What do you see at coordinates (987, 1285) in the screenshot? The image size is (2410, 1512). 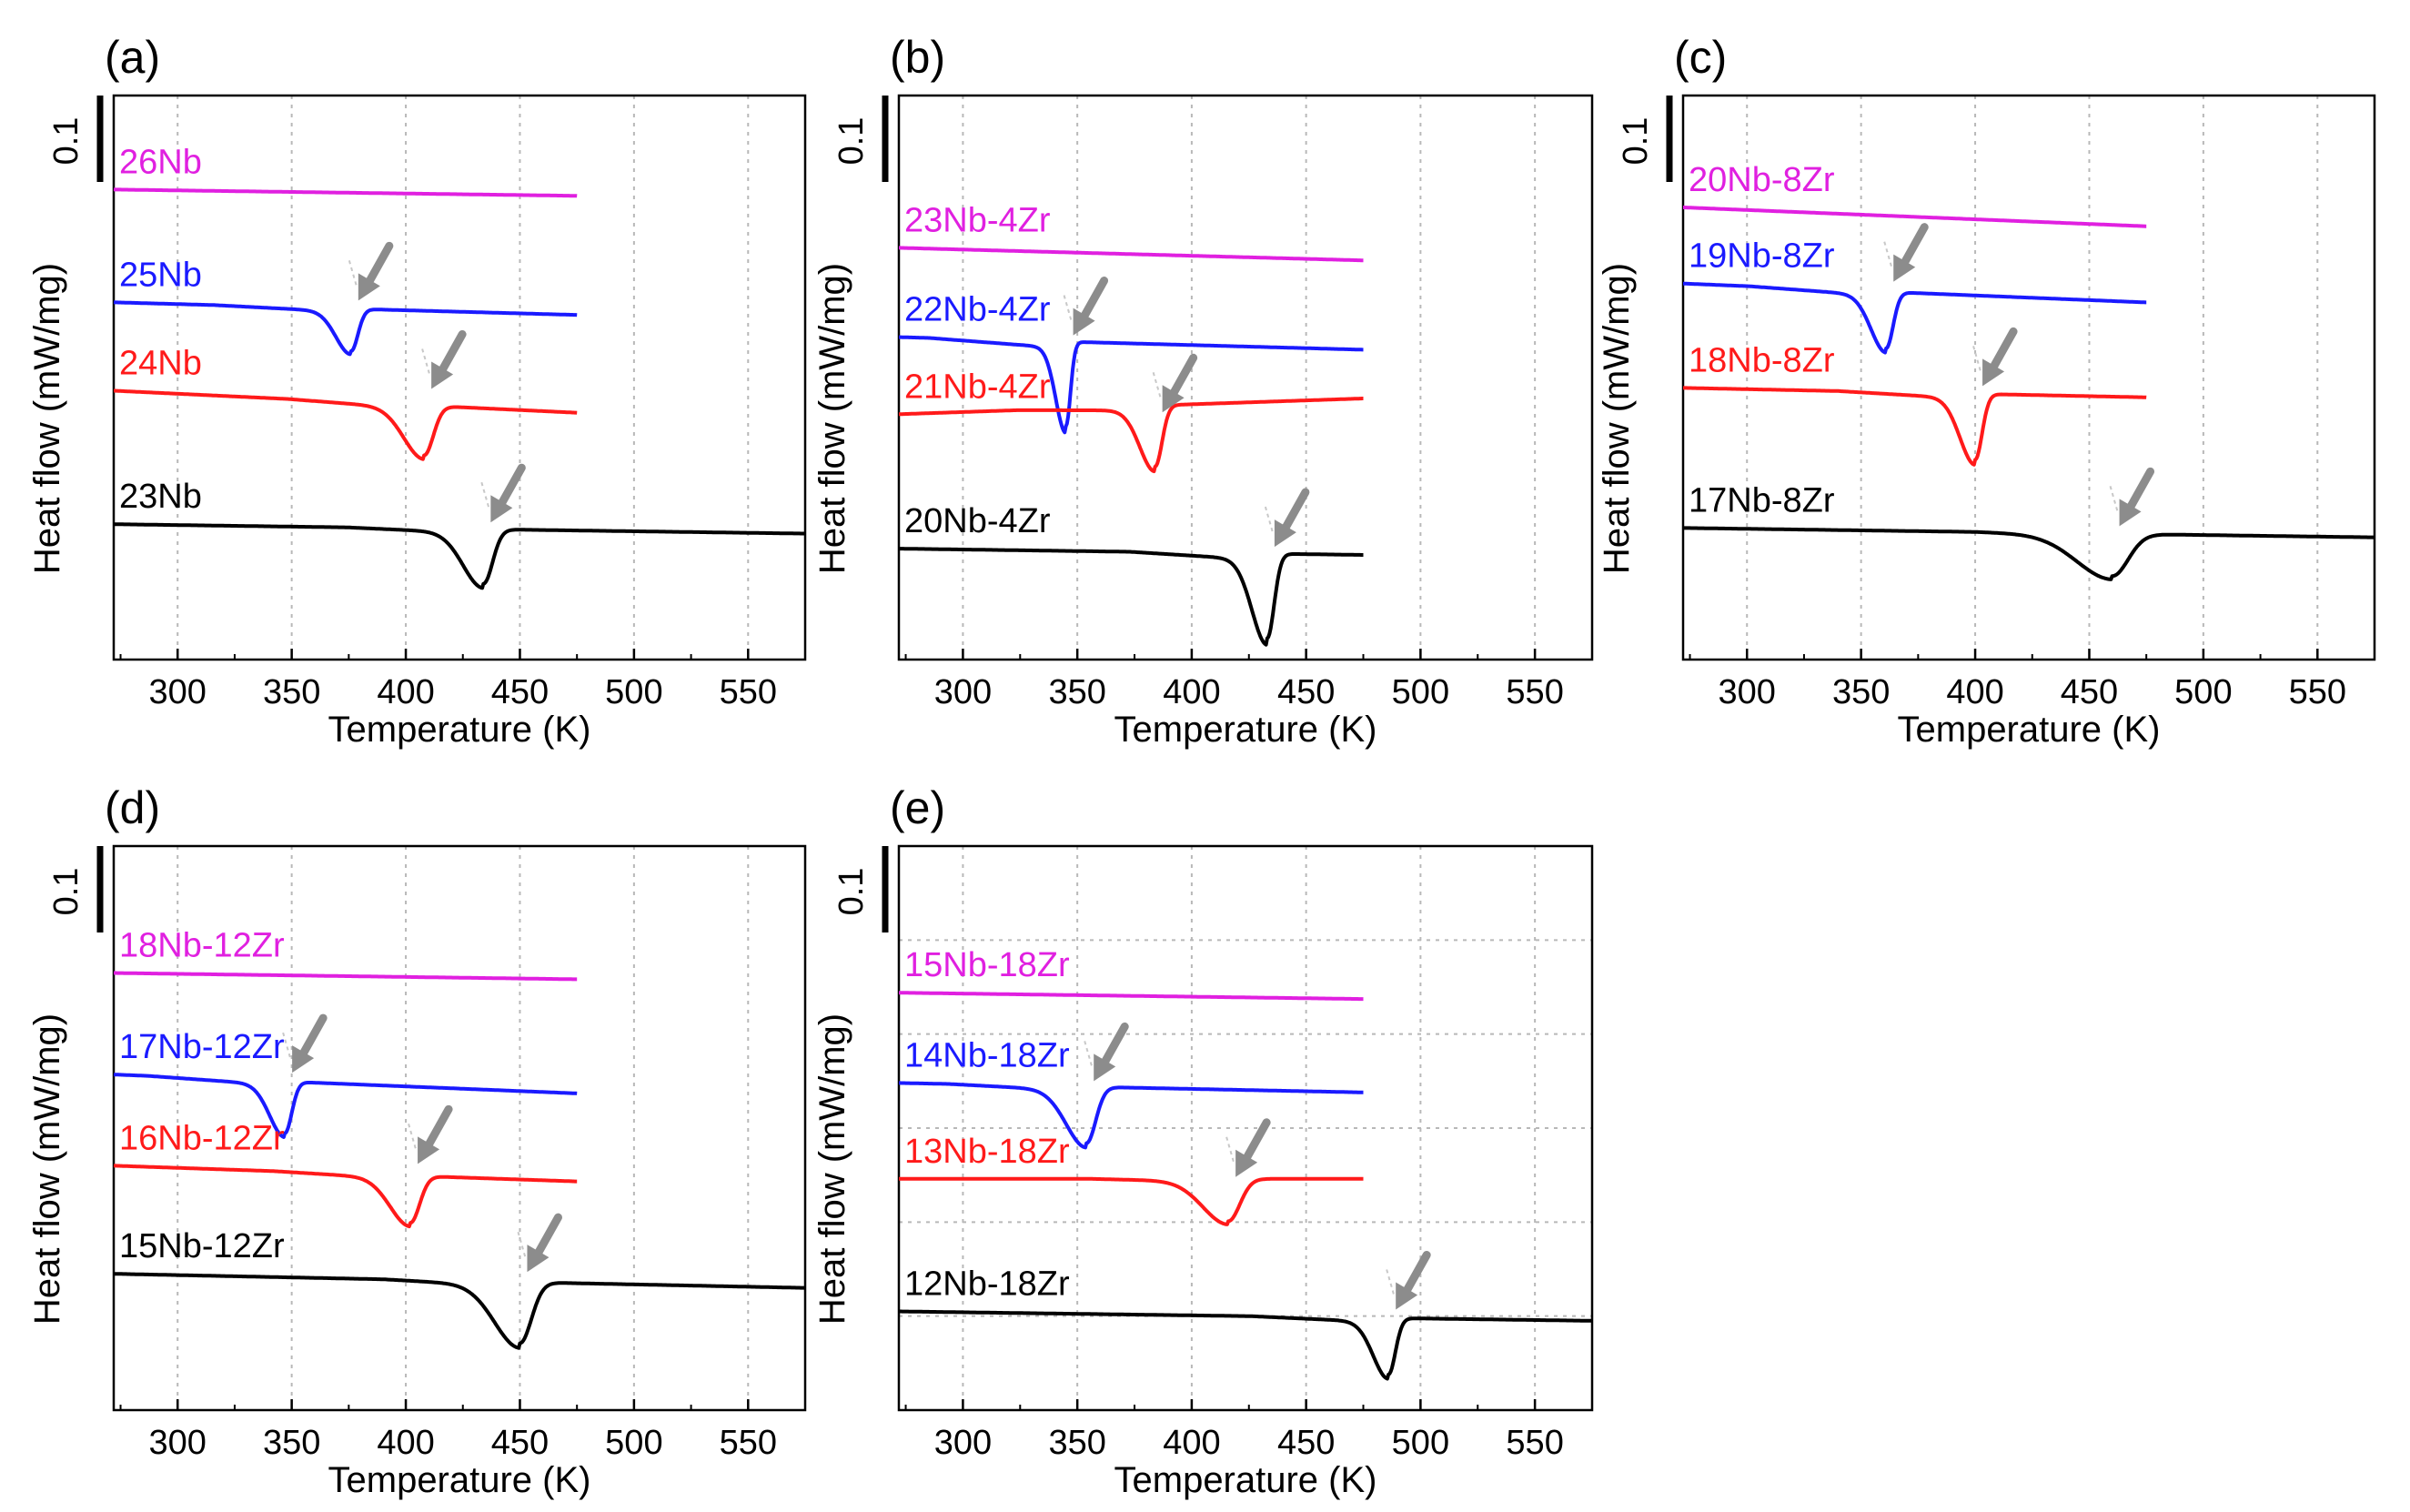 I see `series-label: 12Nb-18Zr` at bounding box center [987, 1285].